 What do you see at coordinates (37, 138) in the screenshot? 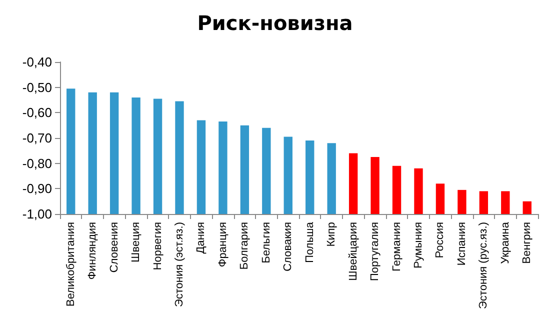
I see `y-tick-label: -0,70` at bounding box center [37, 138].